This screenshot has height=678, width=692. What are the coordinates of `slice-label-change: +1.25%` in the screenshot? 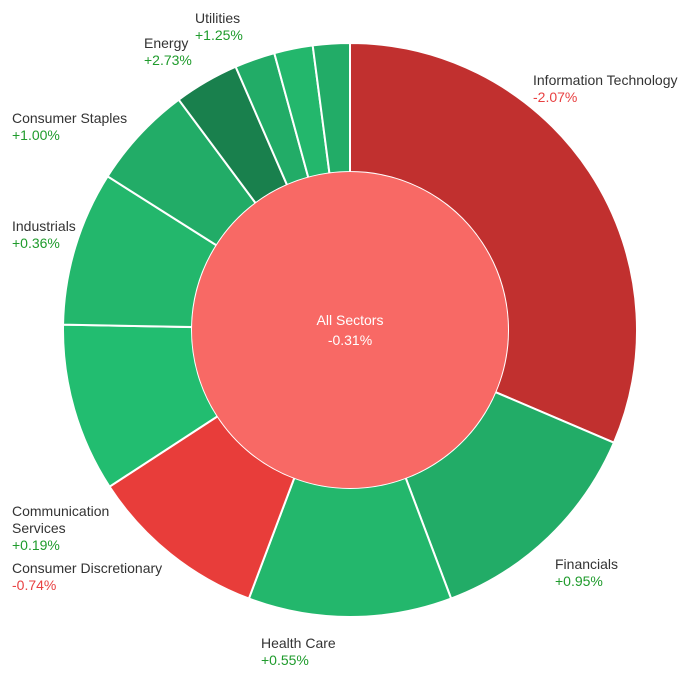 It's located at (219, 35).